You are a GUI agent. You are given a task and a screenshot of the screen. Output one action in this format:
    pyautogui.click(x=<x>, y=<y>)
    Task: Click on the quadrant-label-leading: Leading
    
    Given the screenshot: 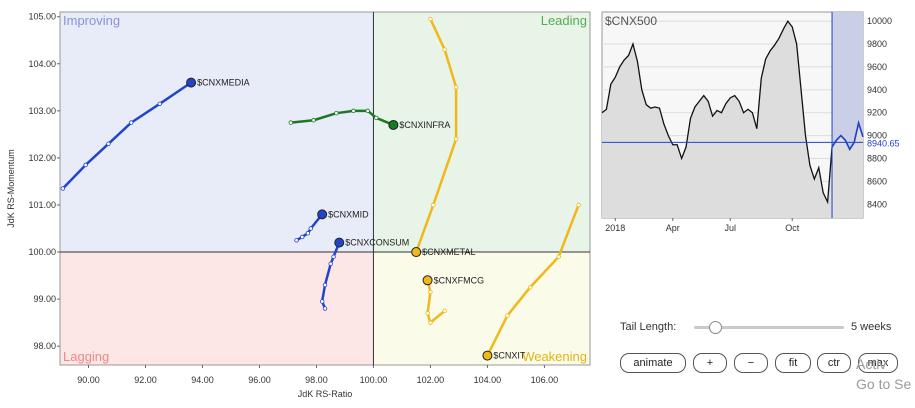 What is the action you would take?
    pyautogui.click(x=564, y=20)
    